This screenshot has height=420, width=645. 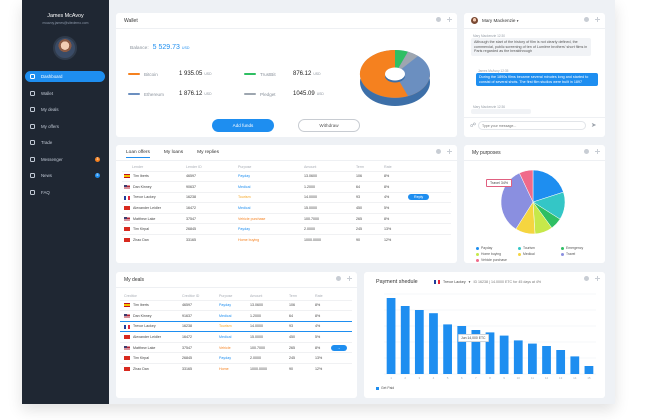 What do you see at coordinates (208, 152) in the screenshot?
I see `tab-my-replies: My replies` at bounding box center [208, 152].